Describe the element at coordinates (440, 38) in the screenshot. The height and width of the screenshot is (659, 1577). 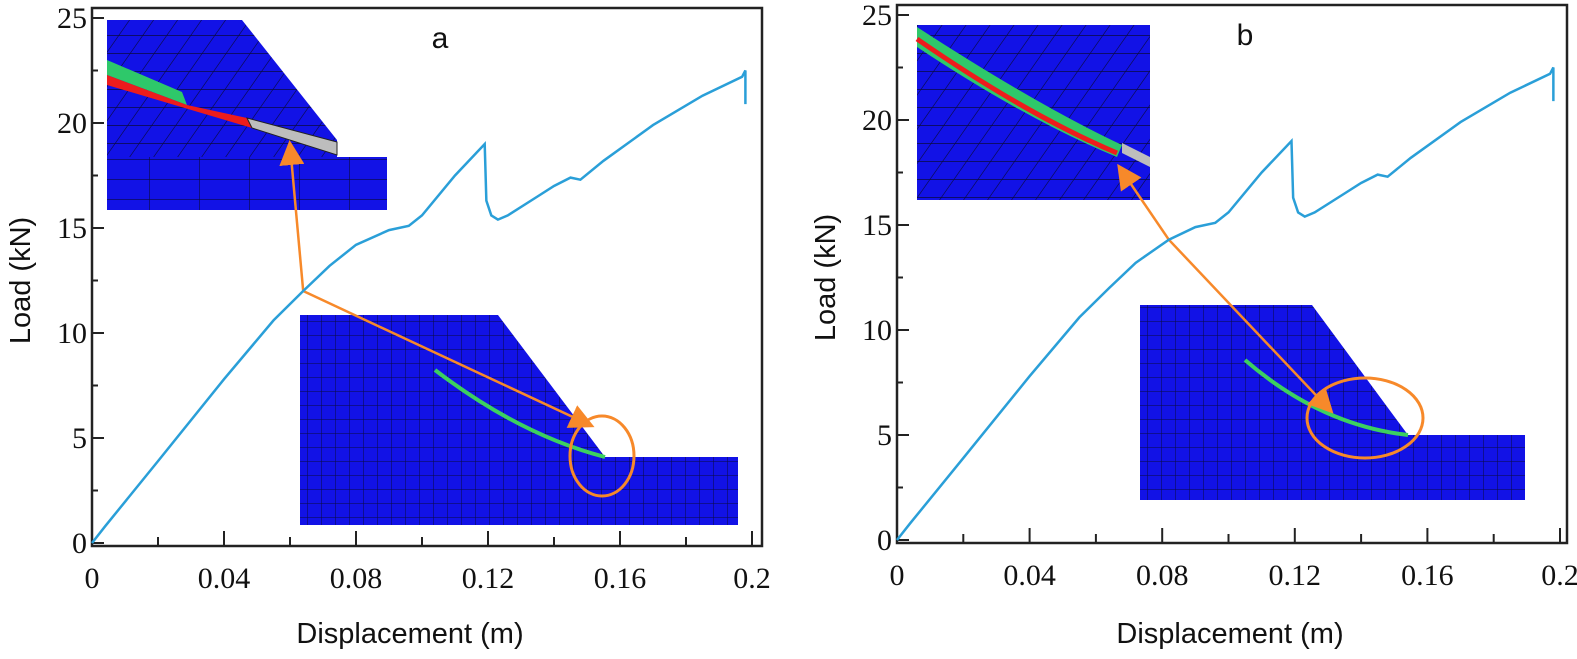
I see `panel-label: a` at that location.